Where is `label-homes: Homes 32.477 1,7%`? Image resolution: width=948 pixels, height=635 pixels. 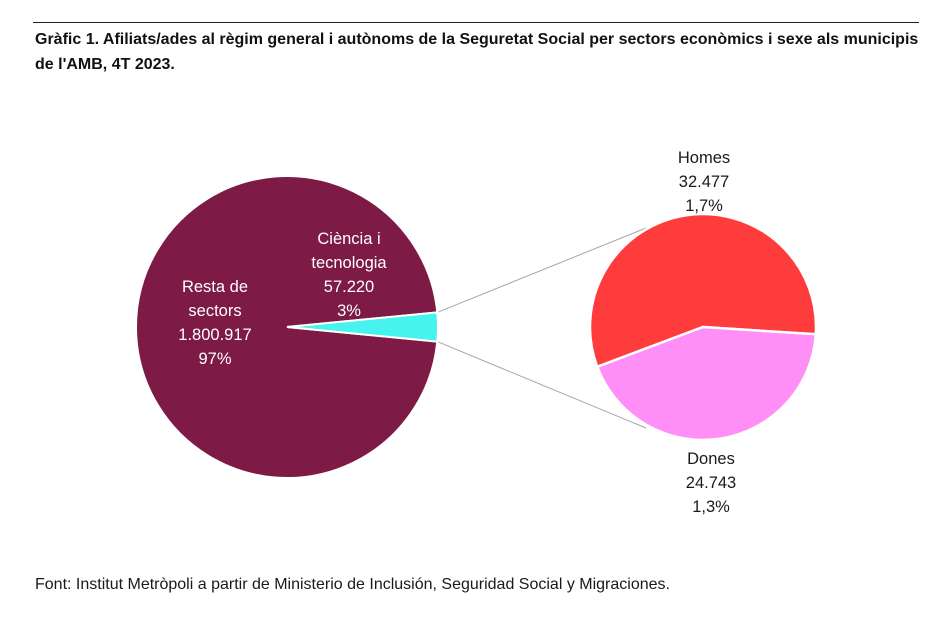
label-homes: Homes 32.477 1,7% is located at coordinates (704, 182).